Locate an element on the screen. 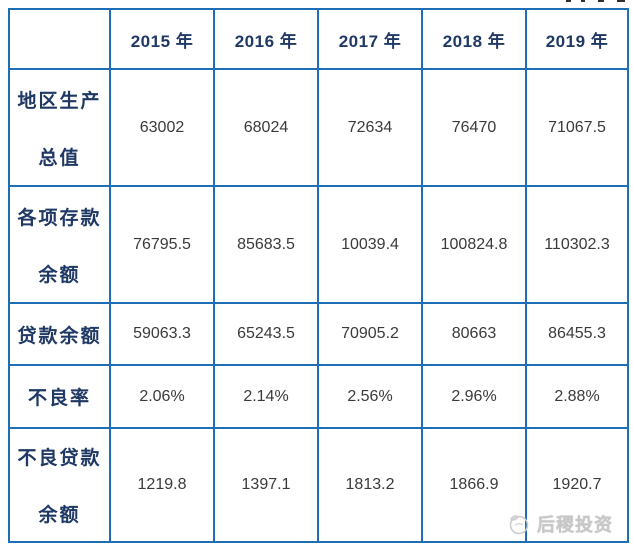 The image size is (634, 552). table-cell: 10039.4 is located at coordinates (370, 244).